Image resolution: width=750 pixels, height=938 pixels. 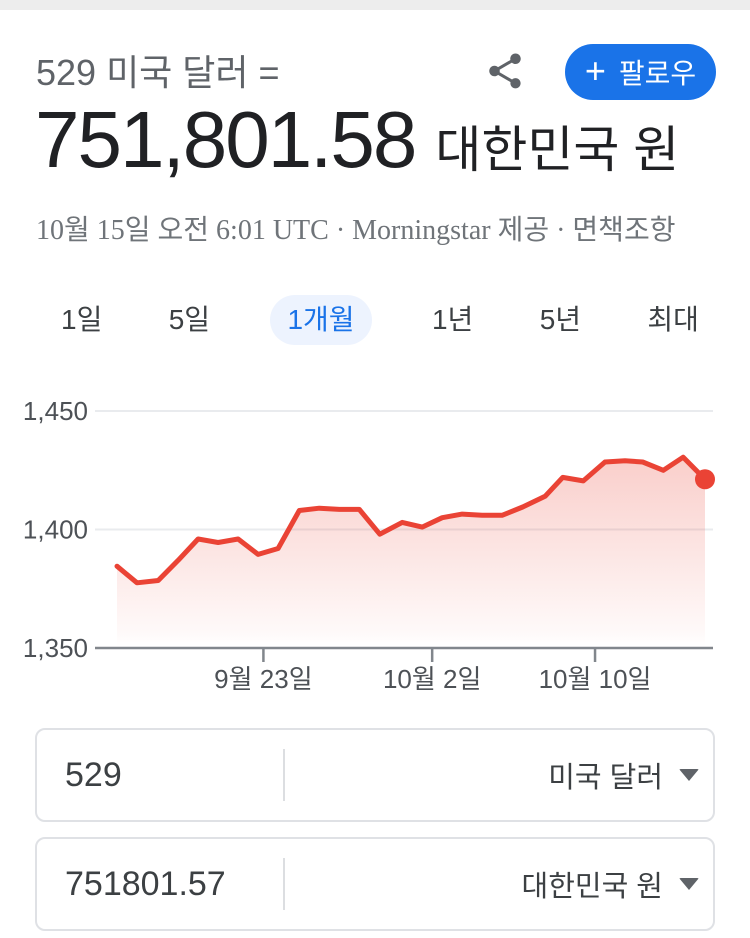 I want to click on share-icon, so click(x=505, y=74).